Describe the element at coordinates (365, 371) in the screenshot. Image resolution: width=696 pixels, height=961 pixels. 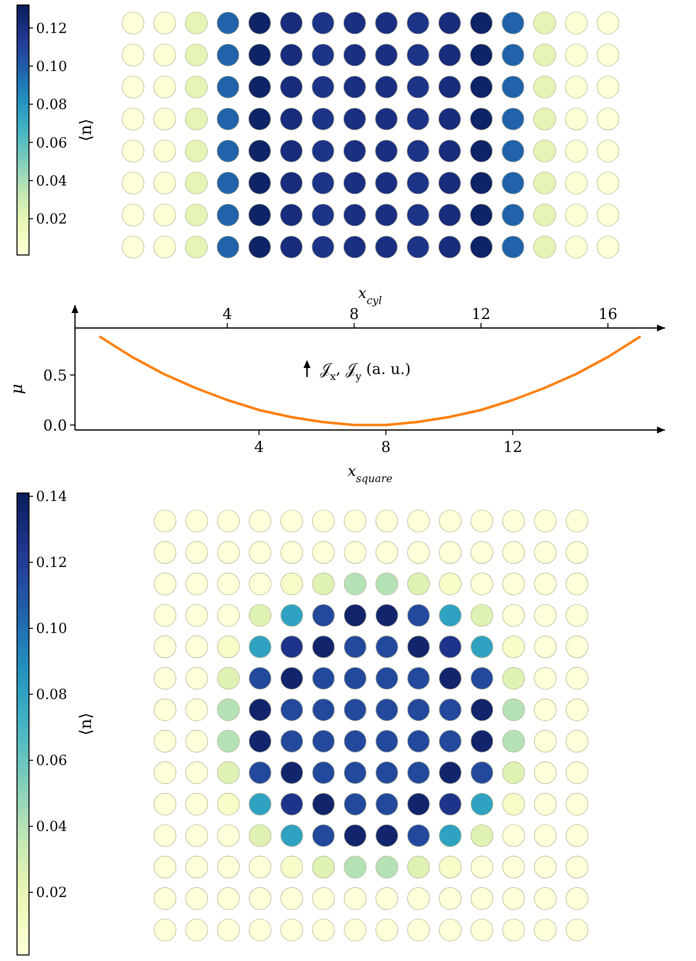
I see `annotation: 𝒥$_{x}$, 𝒥$_{y}$ (a. u.)` at that location.